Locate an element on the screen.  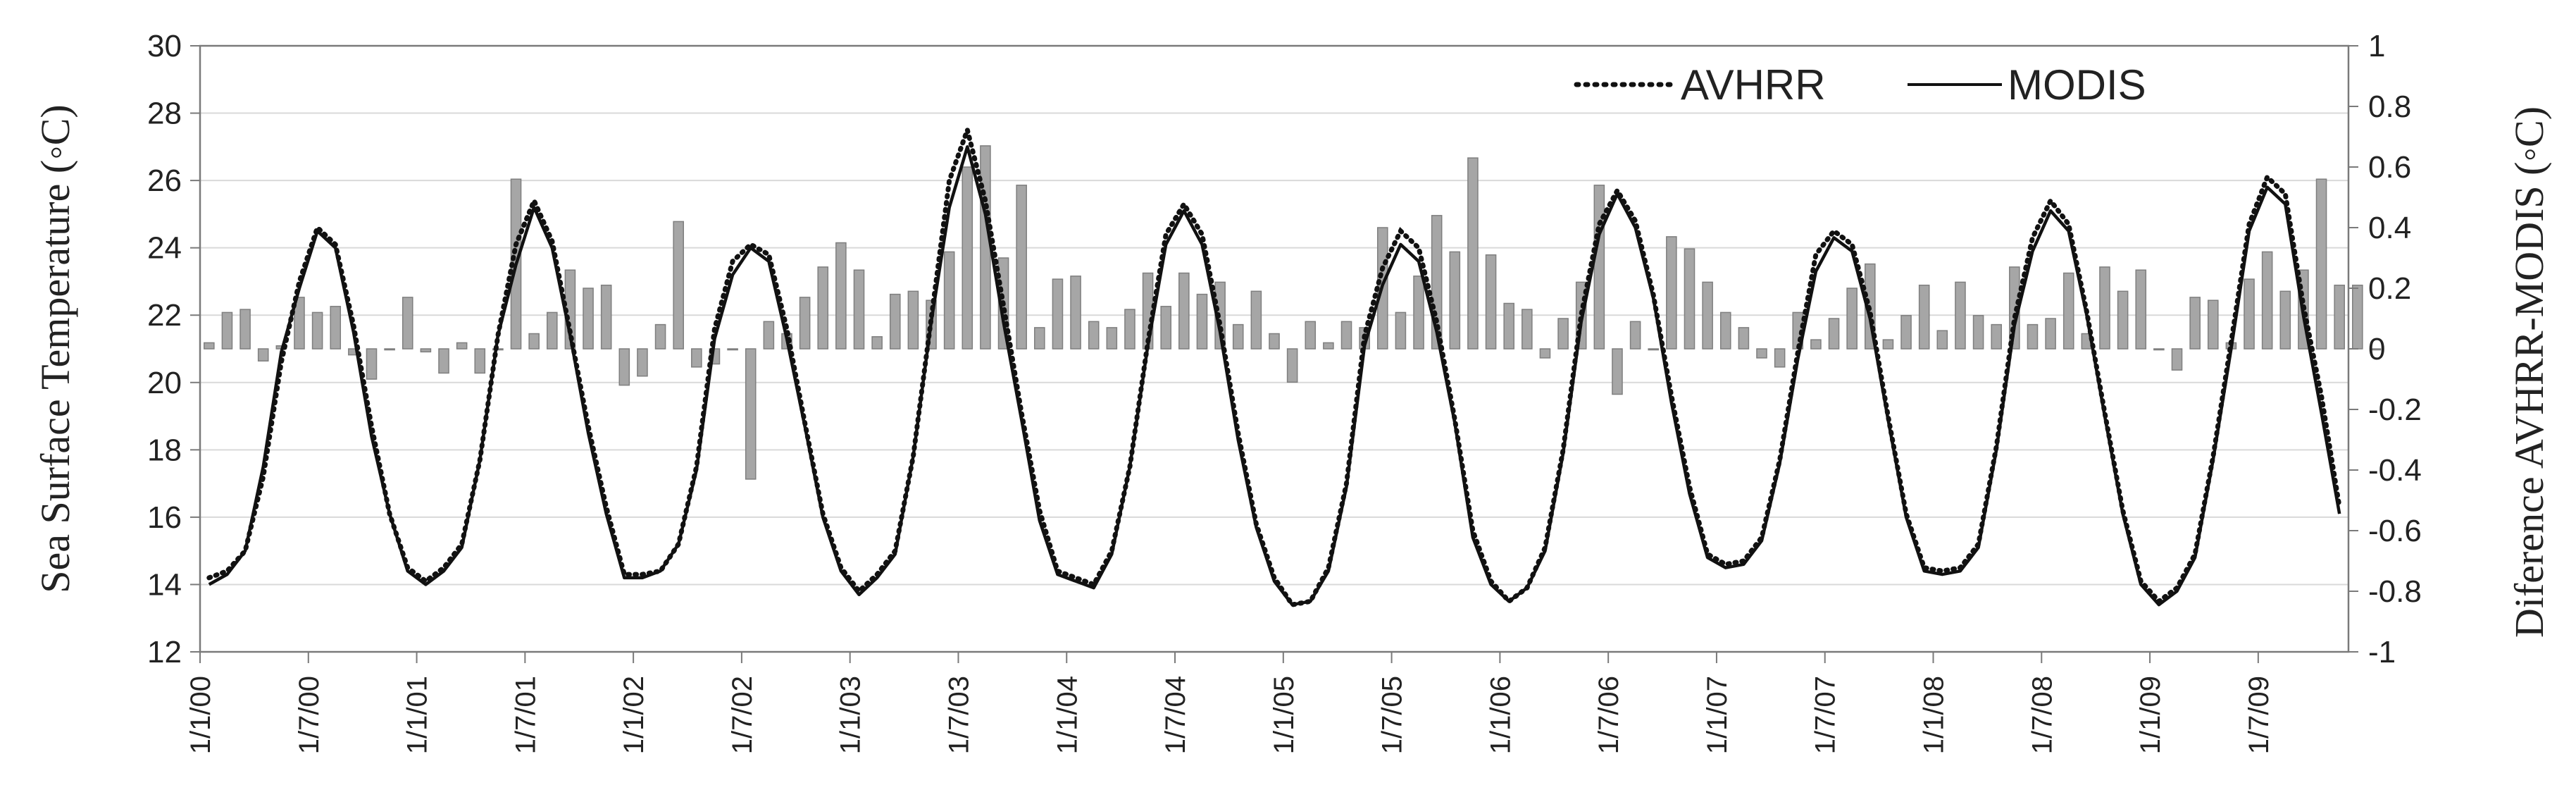
x-tick-label: 1/1/00 is located at coordinates (200, 715).